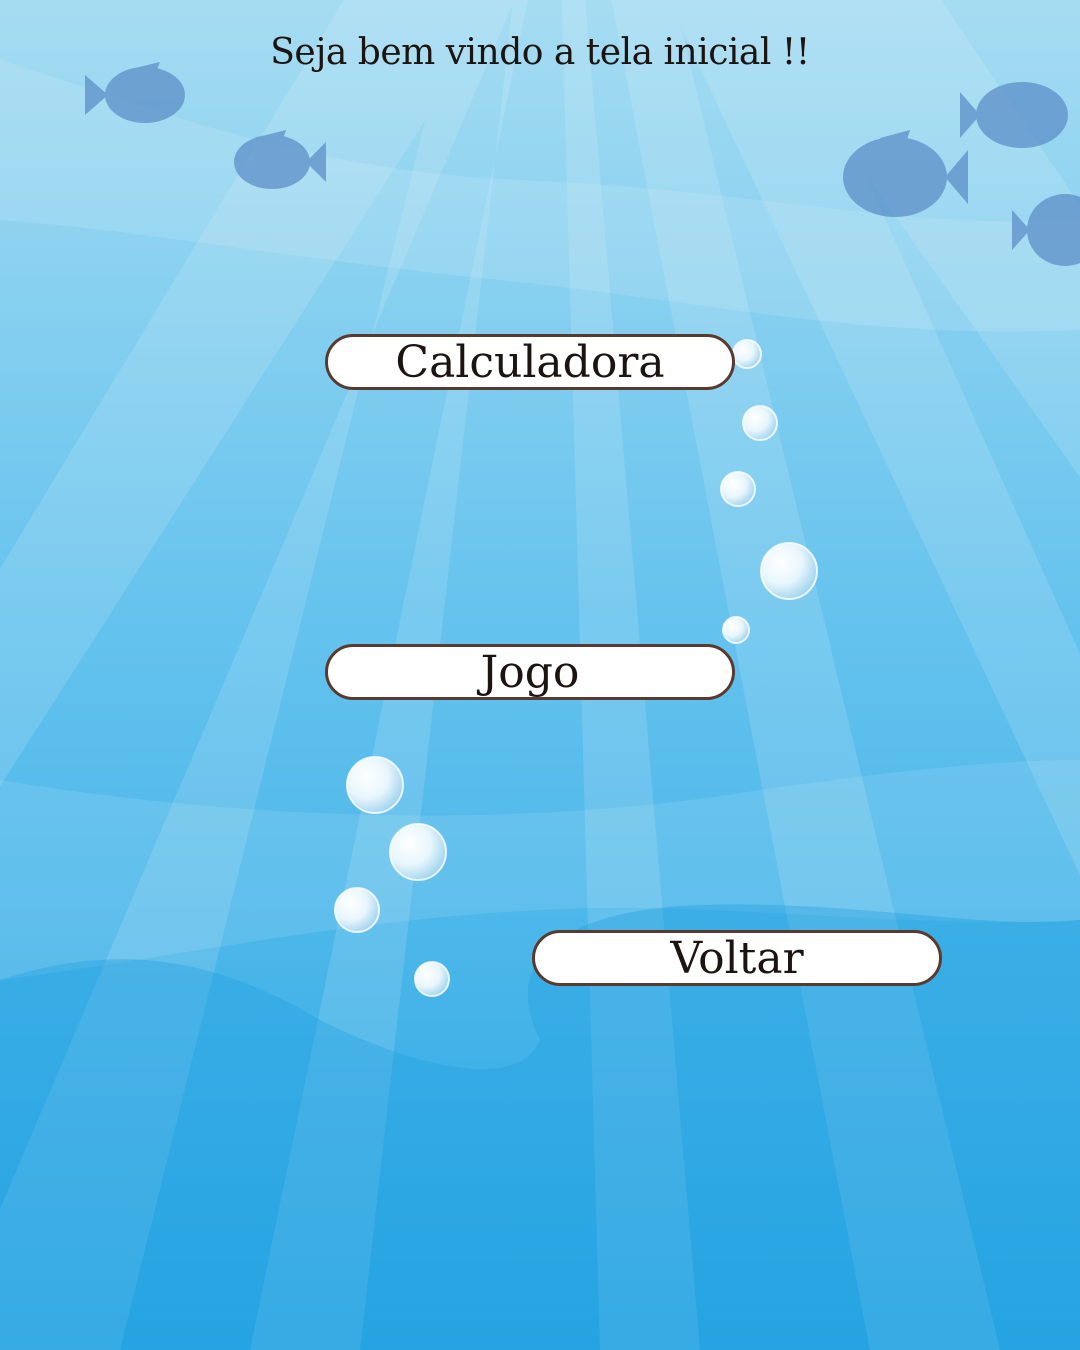  I want to click on page-title: Seja bem vindo a tela inicial !!, so click(540, 52).